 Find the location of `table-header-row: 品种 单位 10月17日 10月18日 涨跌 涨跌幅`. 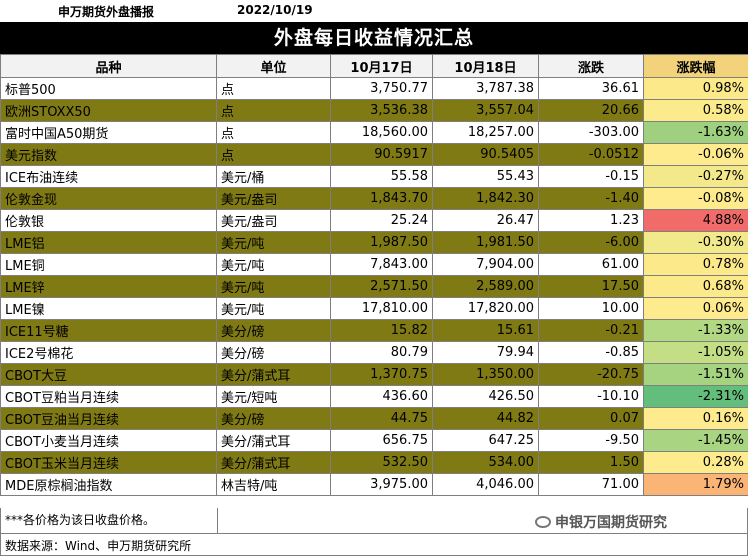

table-header-row: 品种 单位 10月17日 10月18日 涨跌 涨跌幅 is located at coordinates (374, 66).